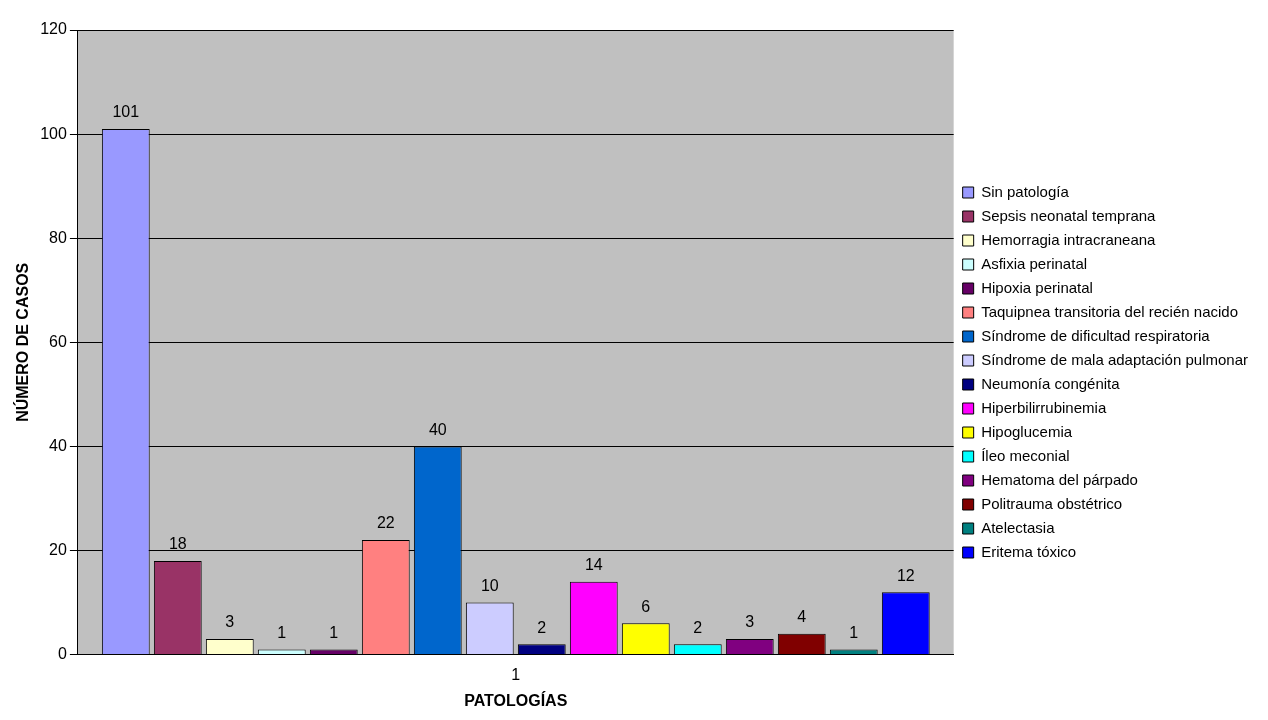  Describe the element at coordinates (1110, 311) in the screenshot. I see `legend-label: Taquipnea transitoria del recién nacido` at that location.